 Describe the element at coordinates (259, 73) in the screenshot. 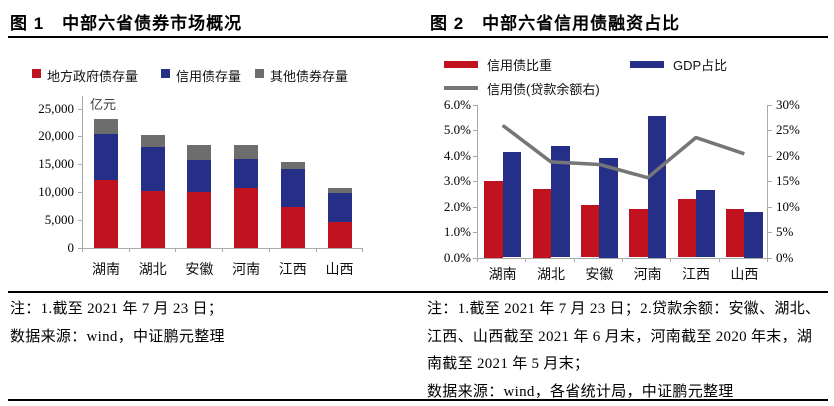

I see `legend-swatch-gray-icon` at that location.